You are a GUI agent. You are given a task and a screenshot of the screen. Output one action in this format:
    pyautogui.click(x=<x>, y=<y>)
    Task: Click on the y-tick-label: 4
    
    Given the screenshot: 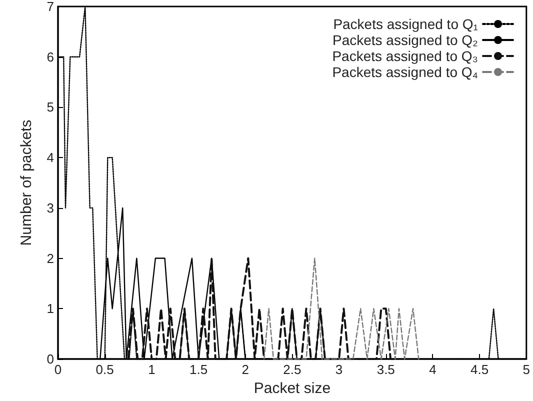 What is the action you would take?
    pyautogui.click(x=50, y=158)
    